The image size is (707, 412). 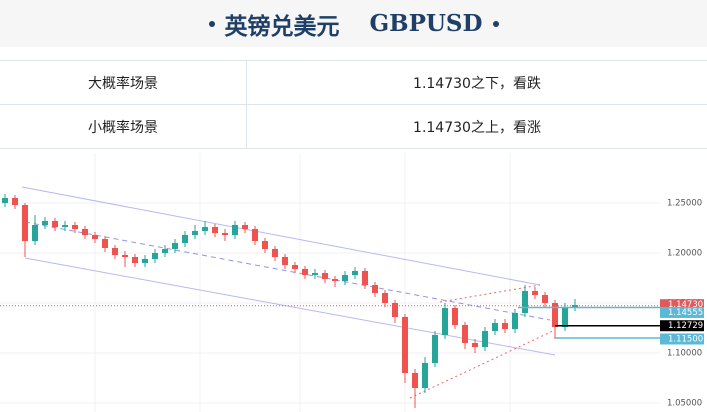 What do you see at coordinates (685, 313) in the screenshot?
I see `price-level-label: 1.14555` at bounding box center [685, 313].